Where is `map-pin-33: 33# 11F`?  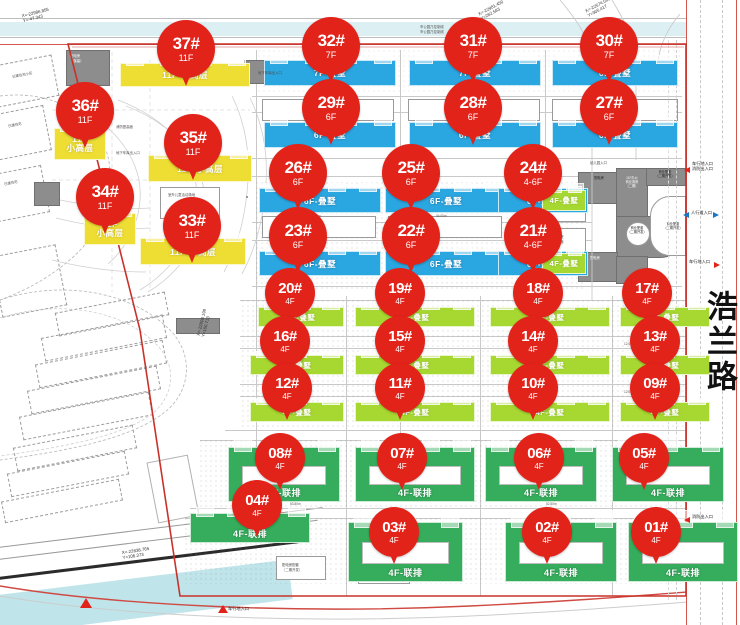 map-pin-33: 33# 11F is located at coordinates (192, 230).